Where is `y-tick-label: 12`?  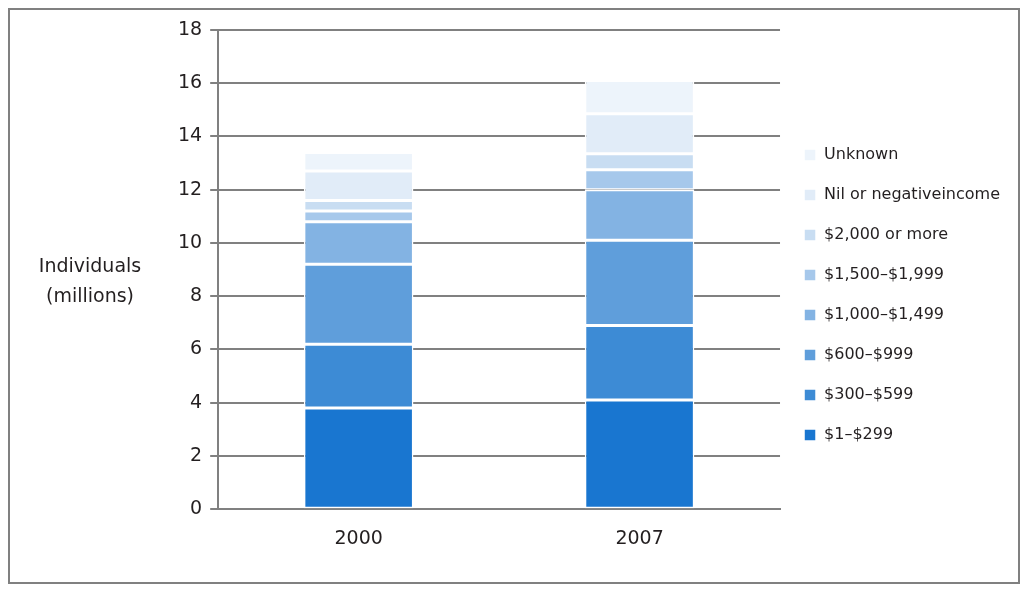 y-tick-label: 12 is located at coordinates (190, 187).